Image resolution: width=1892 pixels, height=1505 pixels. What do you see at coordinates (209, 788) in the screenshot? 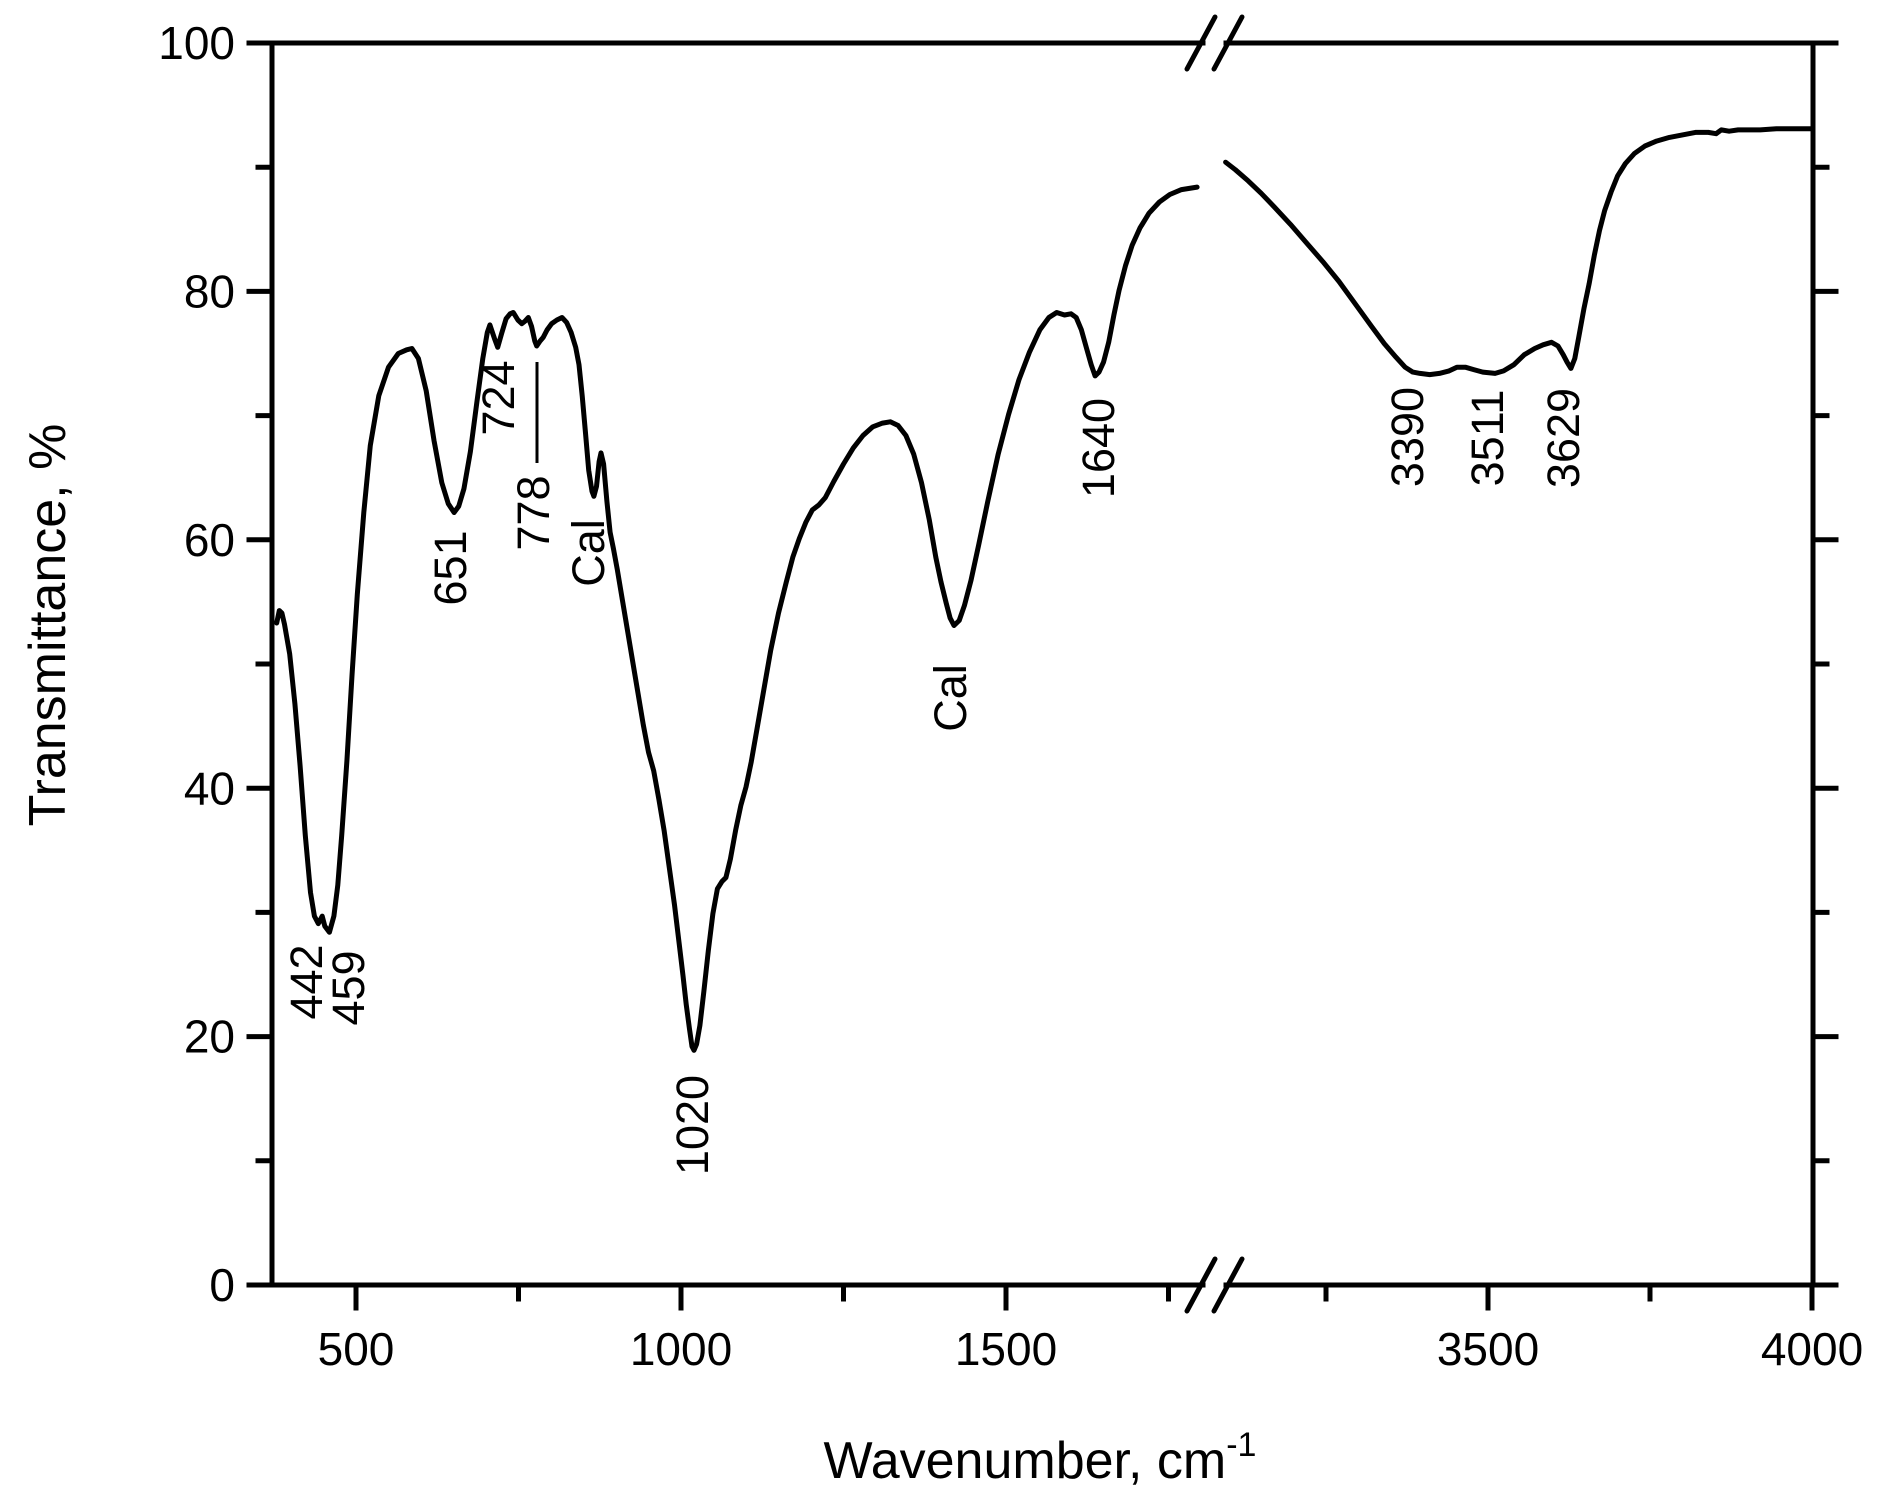
I see `y-tick-label: 40` at bounding box center [209, 788].